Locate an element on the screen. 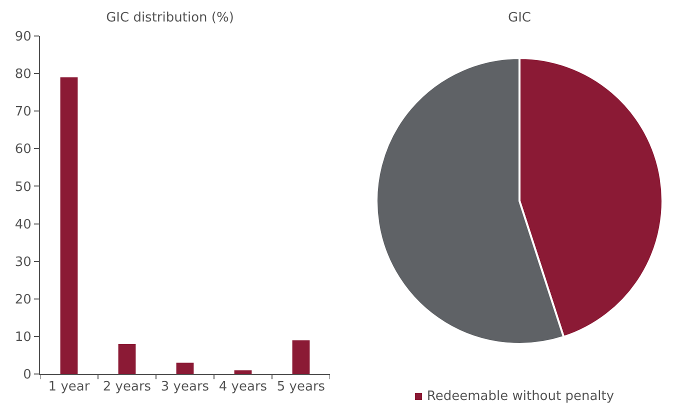 Image resolution: width=699 pixels, height=408 pixels. y-tick-label: 10 is located at coordinates (23, 337).